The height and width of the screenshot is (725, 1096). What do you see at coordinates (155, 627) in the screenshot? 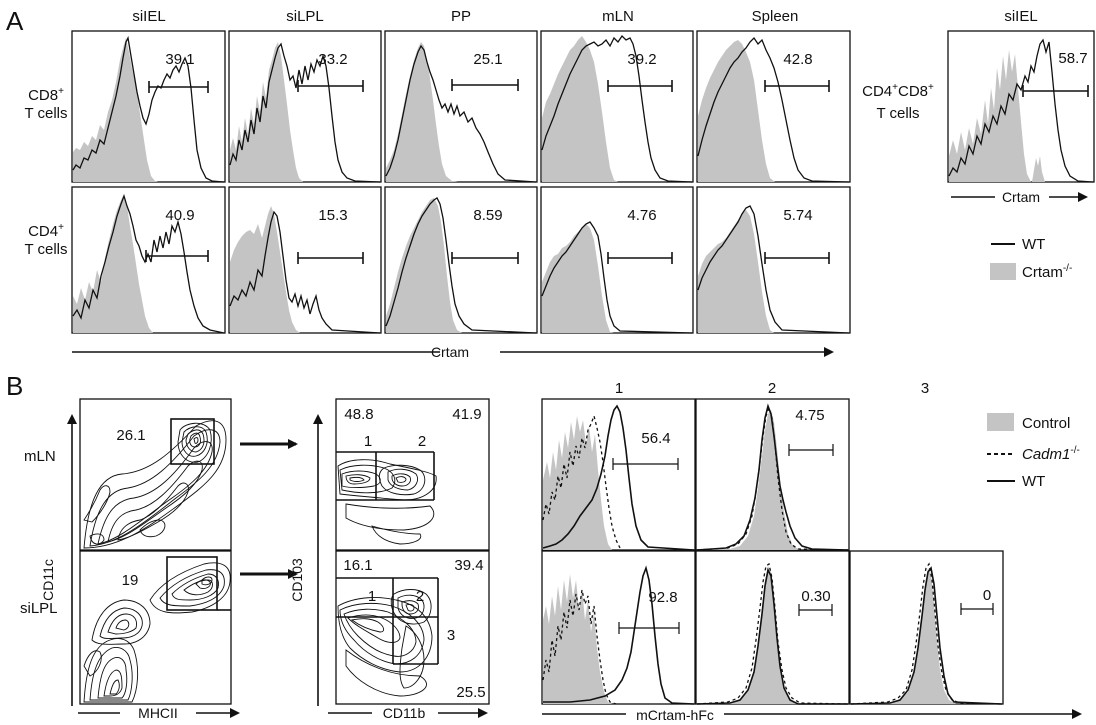
I see `dotplot-cd11c-mhcii-silpl` at bounding box center [155, 627].